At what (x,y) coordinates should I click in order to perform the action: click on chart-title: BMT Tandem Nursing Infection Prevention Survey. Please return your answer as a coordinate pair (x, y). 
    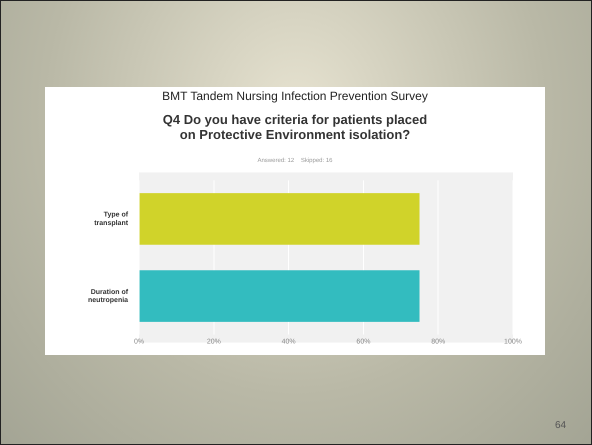
    Looking at the image, I should click on (295, 96).